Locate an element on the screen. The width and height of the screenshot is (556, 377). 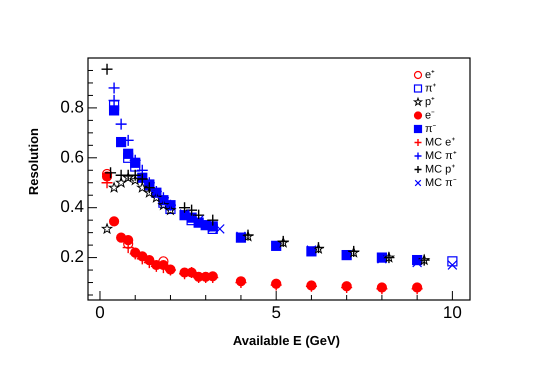
legend-label: π⁻ is located at coordinates (431, 128).